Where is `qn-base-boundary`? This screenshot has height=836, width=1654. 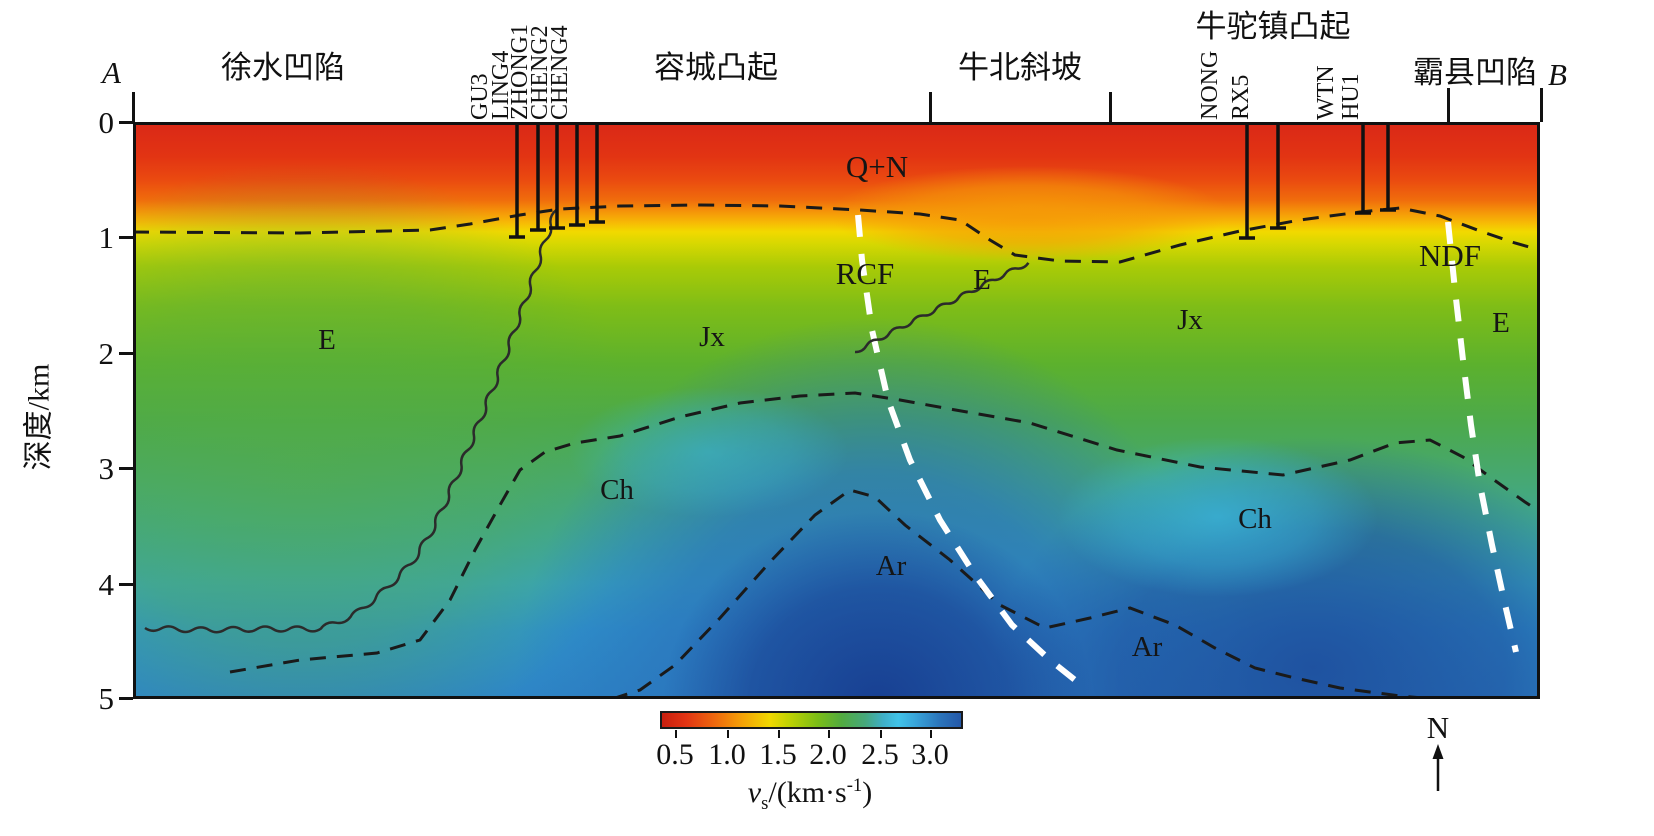 qn-base-boundary is located at coordinates (836, 233).